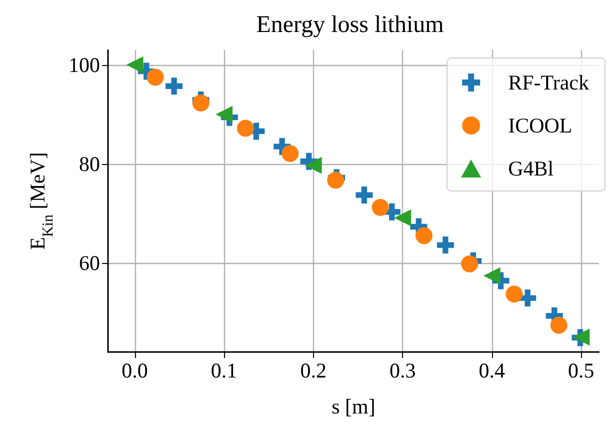 This screenshot has width=613, height=428. I want to click on x-tick-label: 0.5, so click(581, 370).